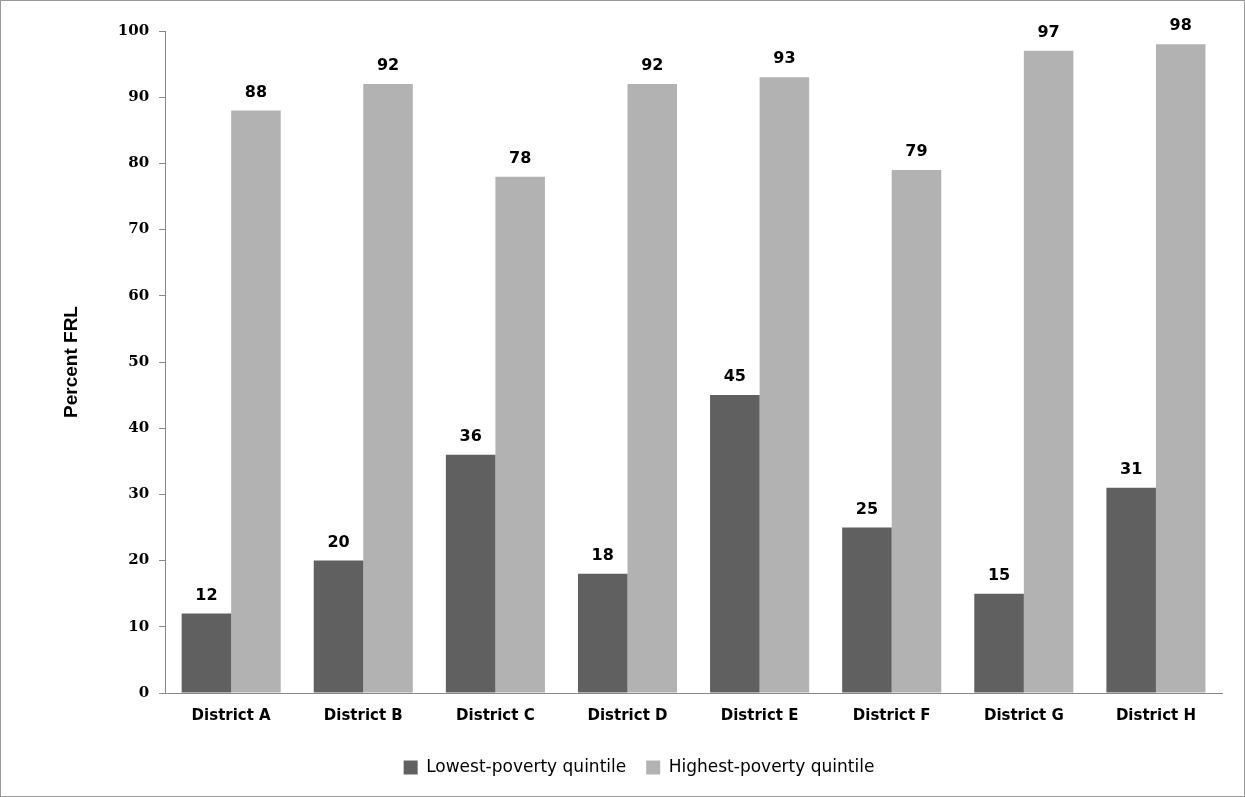  What do you see at coordinates (338, 541) in the screenshot?
I see `data-label: 20` at bounding box center [338, 541].